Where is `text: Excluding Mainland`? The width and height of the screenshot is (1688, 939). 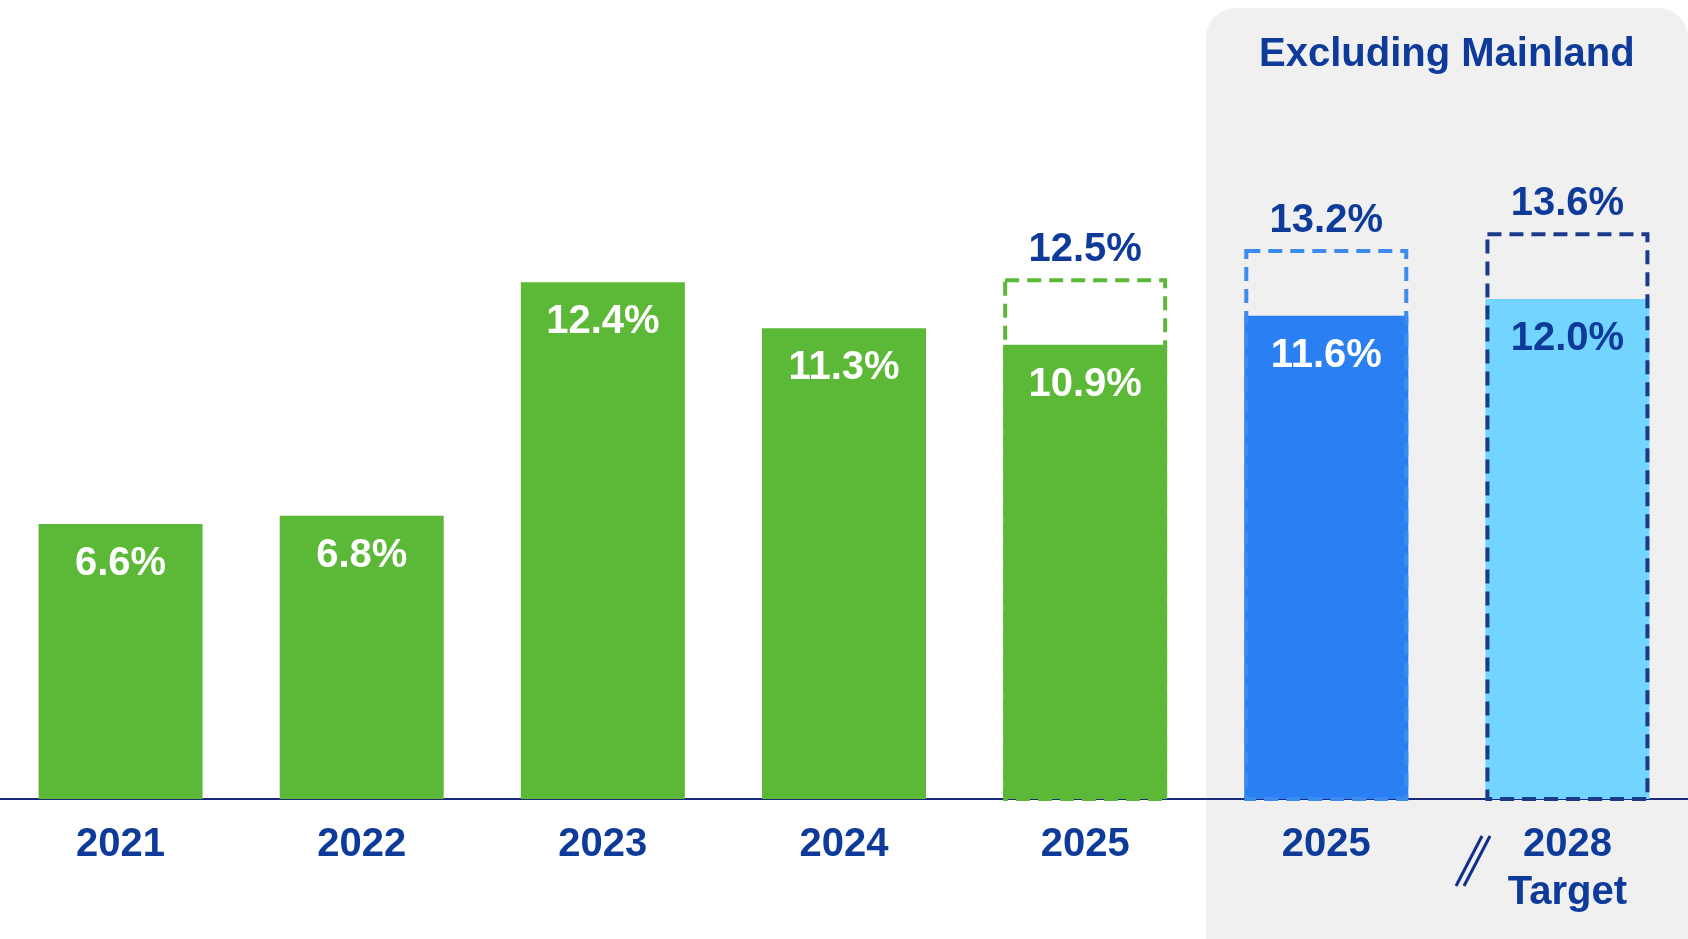 text: Excluding Mainland is located at coordinates (1447, 52).